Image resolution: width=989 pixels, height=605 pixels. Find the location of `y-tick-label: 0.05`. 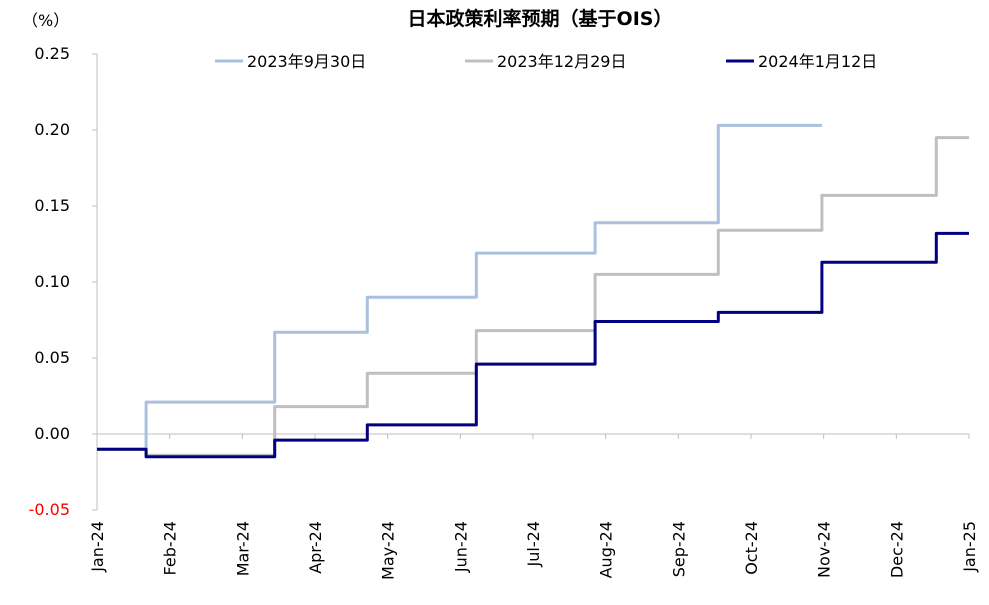

y-tick-label: 0.05 is located at coordinates (52, 357).